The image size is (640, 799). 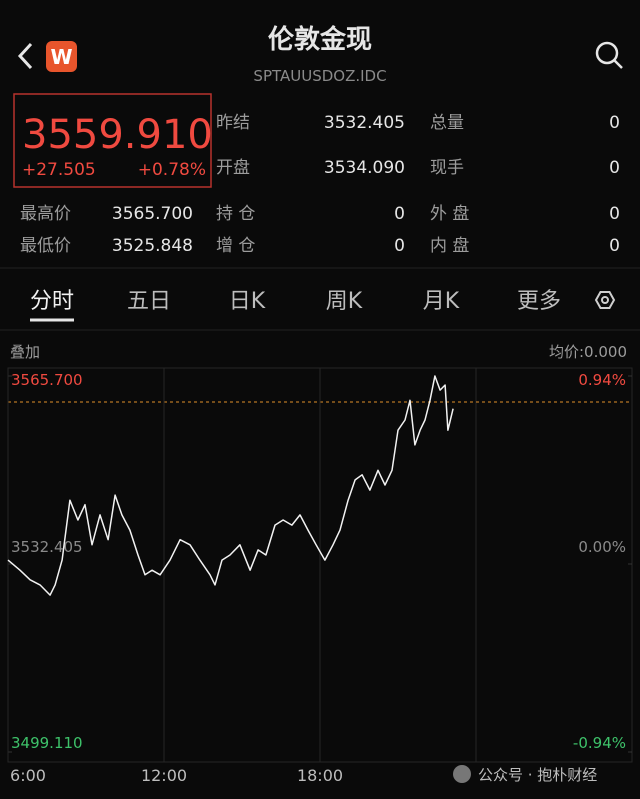 I want to click on y2-tick-label: 0.94%, so click(x=602, y=380).